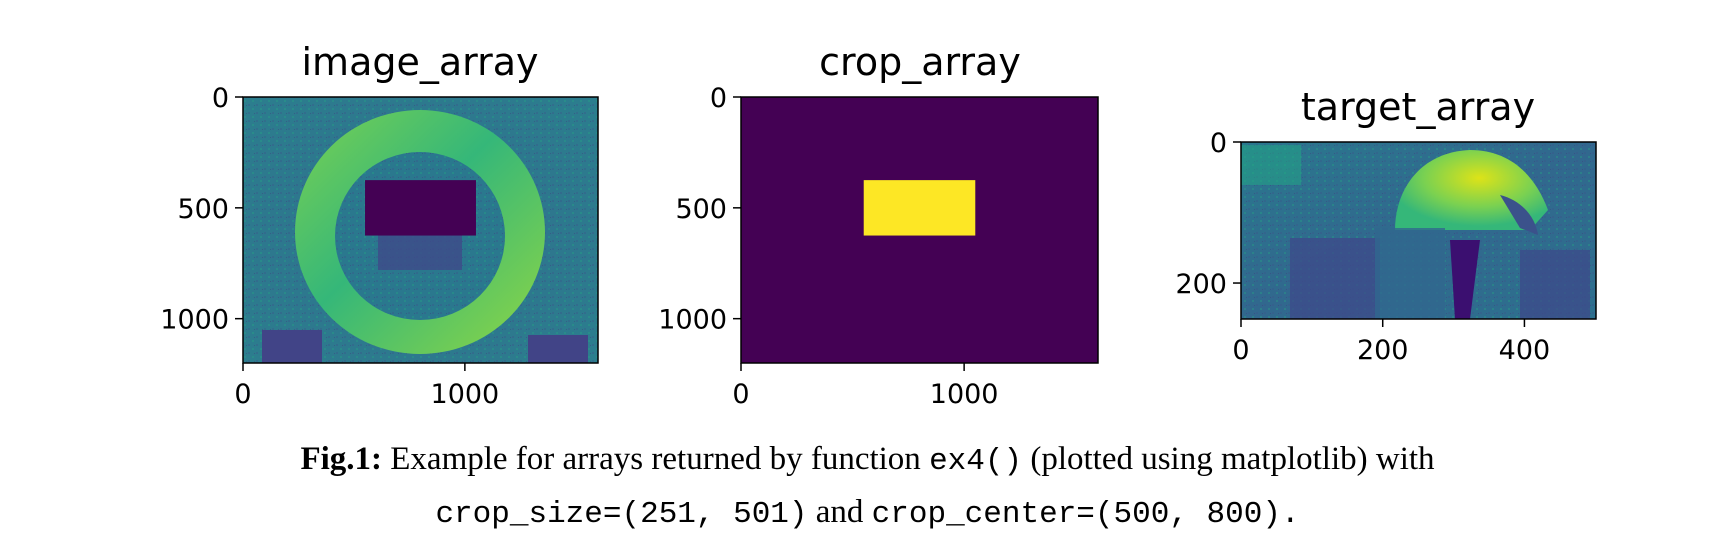 The height and width of the screenshot is (556, 1735). I want to click on panel-title-image-array: image_array, so click(420, 62).